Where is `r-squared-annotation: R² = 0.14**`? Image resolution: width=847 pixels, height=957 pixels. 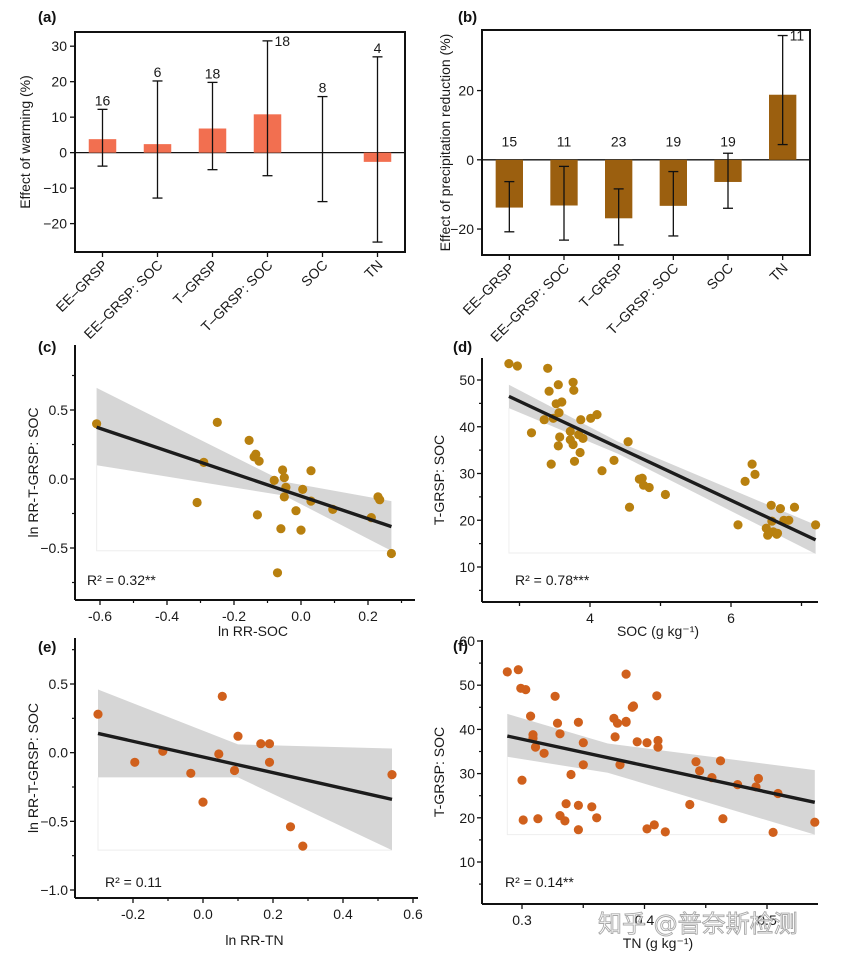
r-squared-annotation: R² = 0.14** is located at coordinates (539, 882).